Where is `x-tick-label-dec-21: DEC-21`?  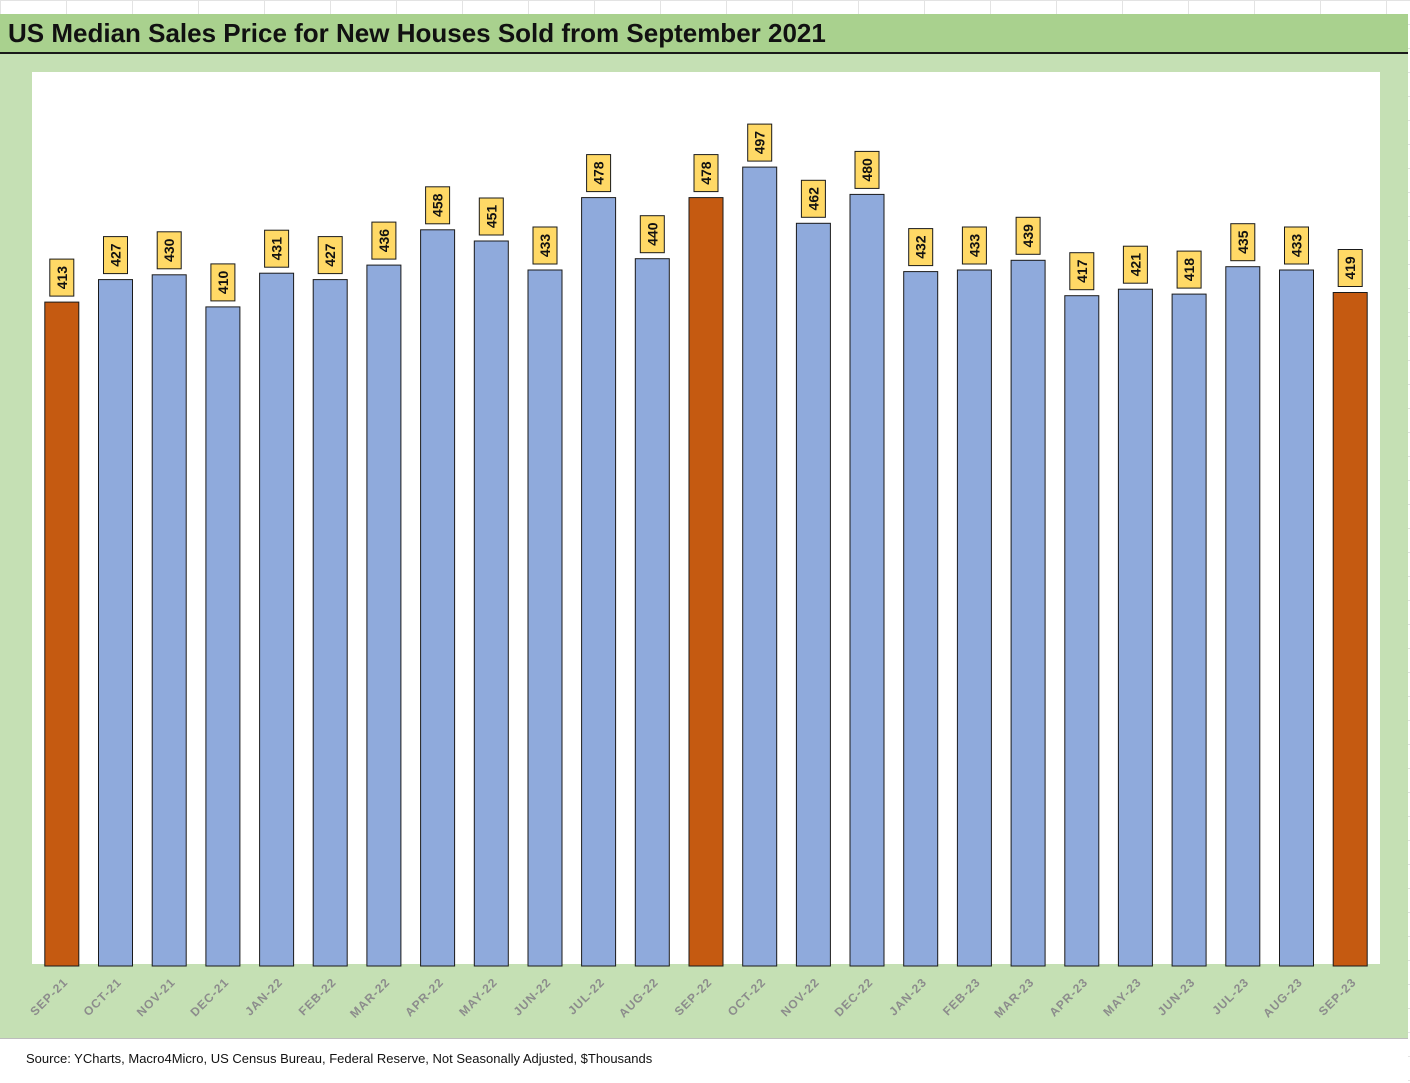 x-tick-label-dec-21: DEC-21 is located at coordinates (210, 997).